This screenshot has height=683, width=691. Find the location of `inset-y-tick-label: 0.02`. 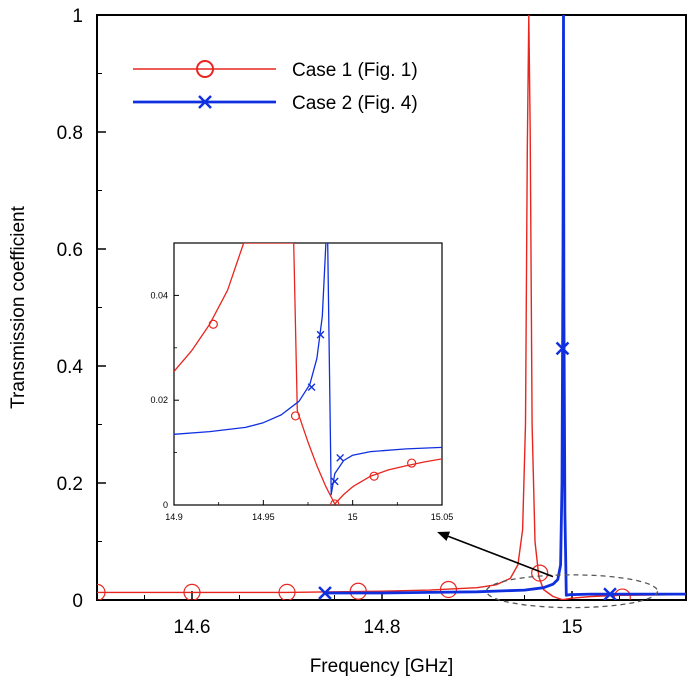

inset-y-tick-label: 0.02 is located at coordinates (159, 400).